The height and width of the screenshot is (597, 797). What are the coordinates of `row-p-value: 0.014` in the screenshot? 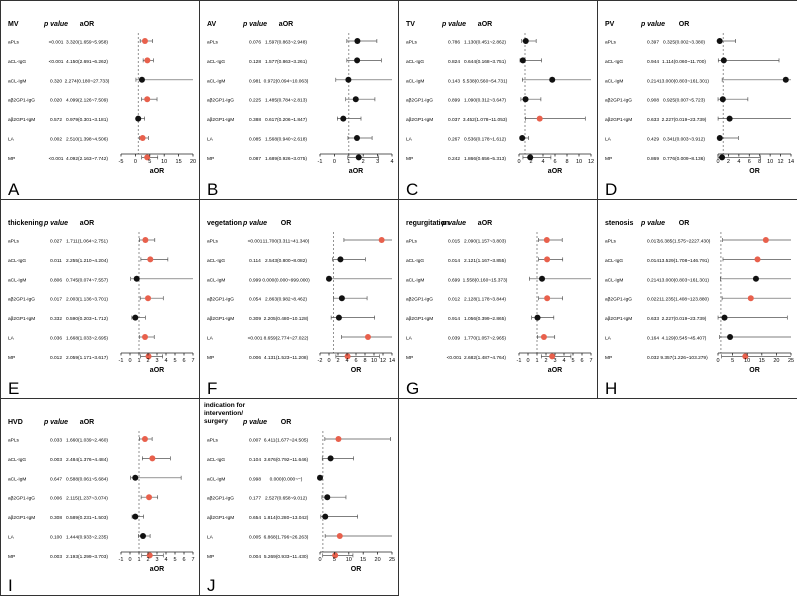 It's located at (653, 261).